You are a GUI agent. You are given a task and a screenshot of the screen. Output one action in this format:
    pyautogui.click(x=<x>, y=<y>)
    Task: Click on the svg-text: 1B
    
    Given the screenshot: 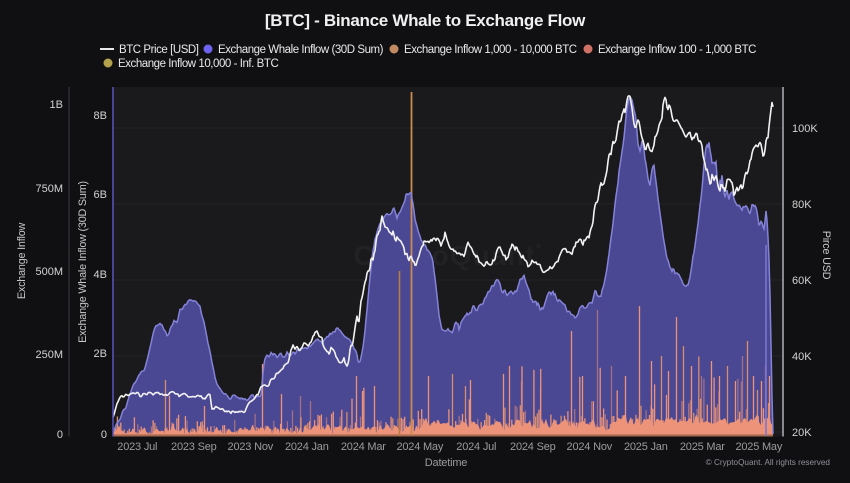 What is the action you would take?
    pyautogui.click(x=56, y=105)
    